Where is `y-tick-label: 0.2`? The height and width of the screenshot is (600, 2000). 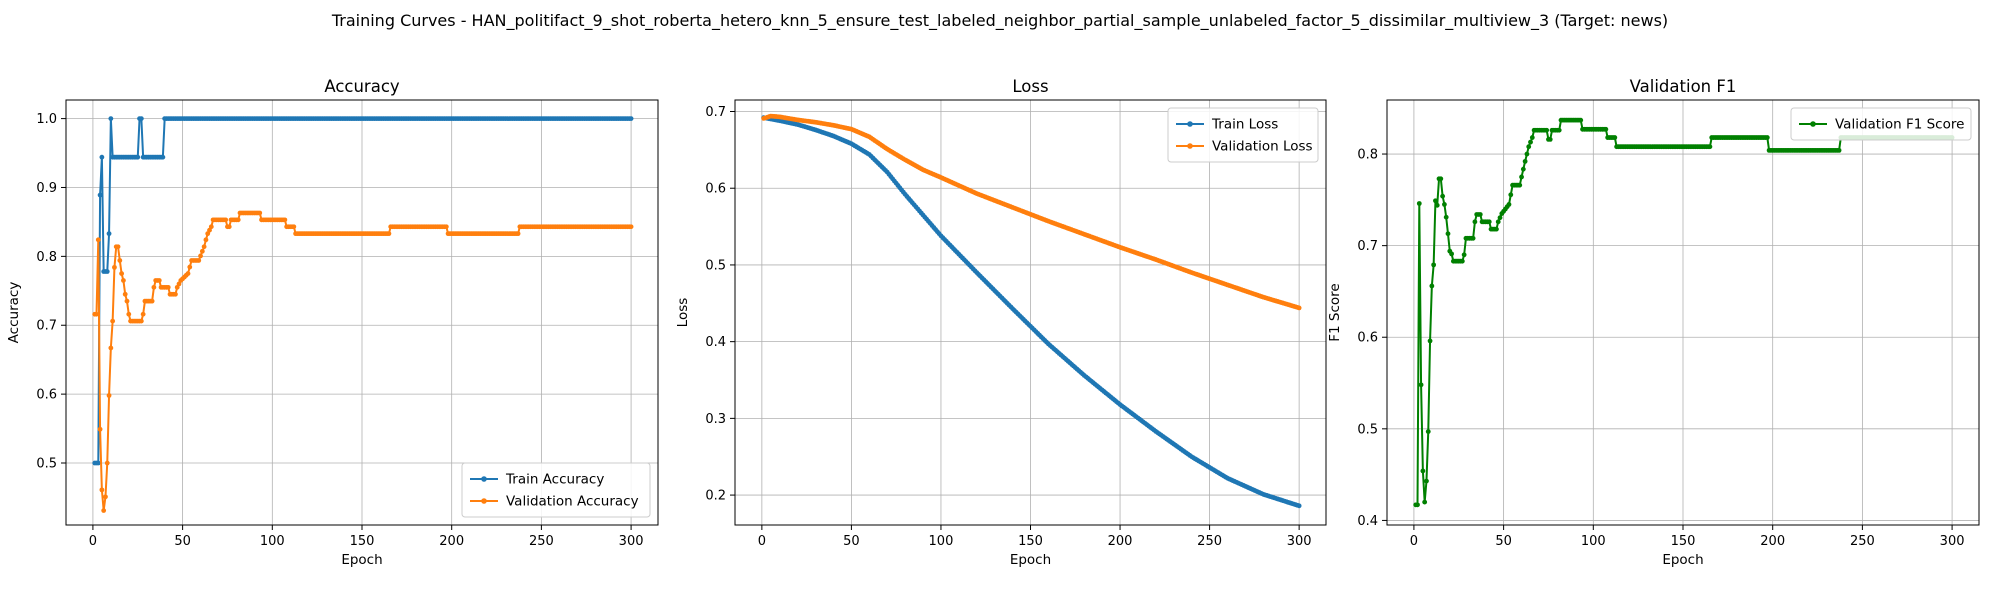 y-tick-label: 0.2 is located at coordinates (715, 496).